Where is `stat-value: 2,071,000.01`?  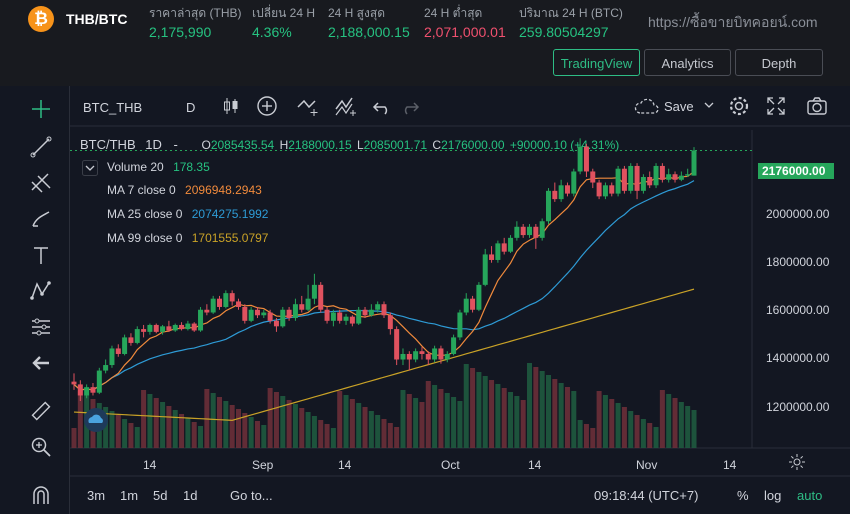 stat-value: 2,071,000.01 is located at coordinates (465, 32).